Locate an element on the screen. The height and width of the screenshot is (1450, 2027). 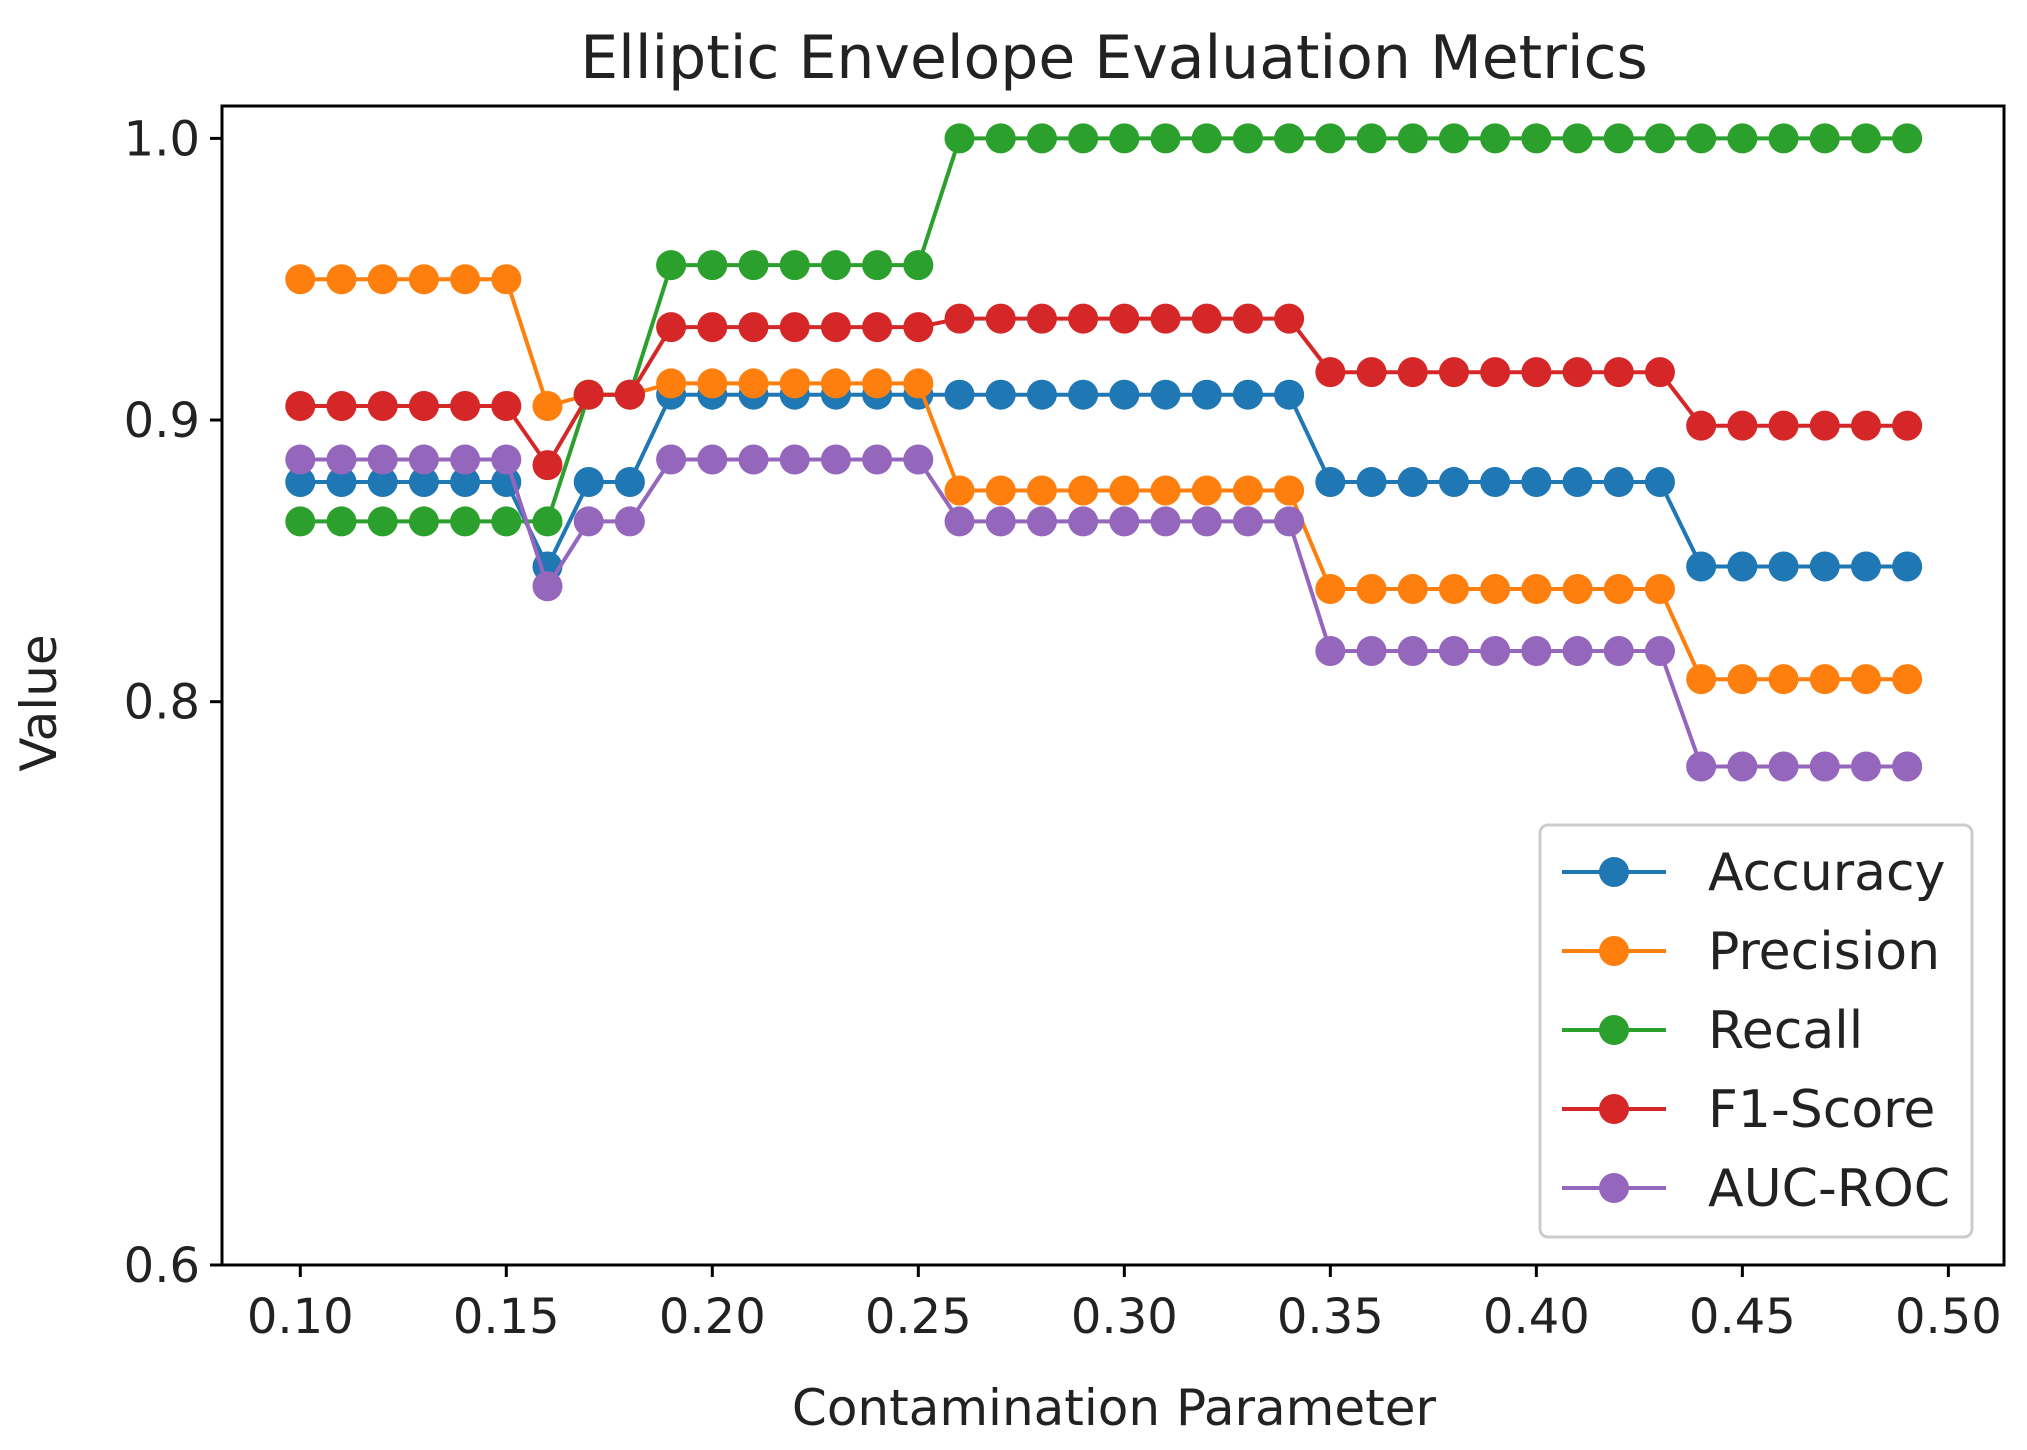
y-tick-label: 0.6 is located at coordinates (162, 1266).